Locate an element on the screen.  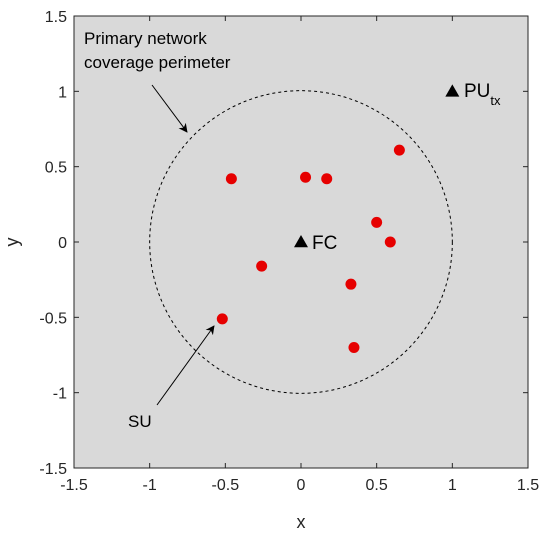
y-tick-label: -0.5 is located at coordinates (53, 318).